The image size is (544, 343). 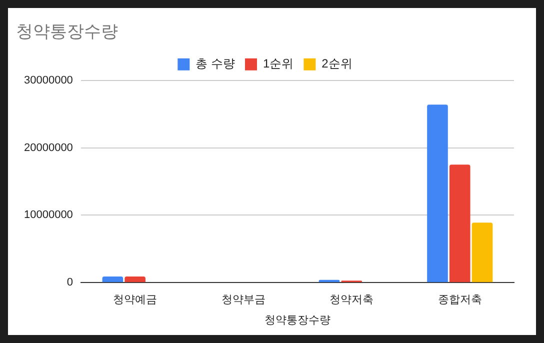 What do you see at coordinates (48, 148) in the screenshot?
I see `y-tick-label: 20000000` at bounding box center [48, 148].